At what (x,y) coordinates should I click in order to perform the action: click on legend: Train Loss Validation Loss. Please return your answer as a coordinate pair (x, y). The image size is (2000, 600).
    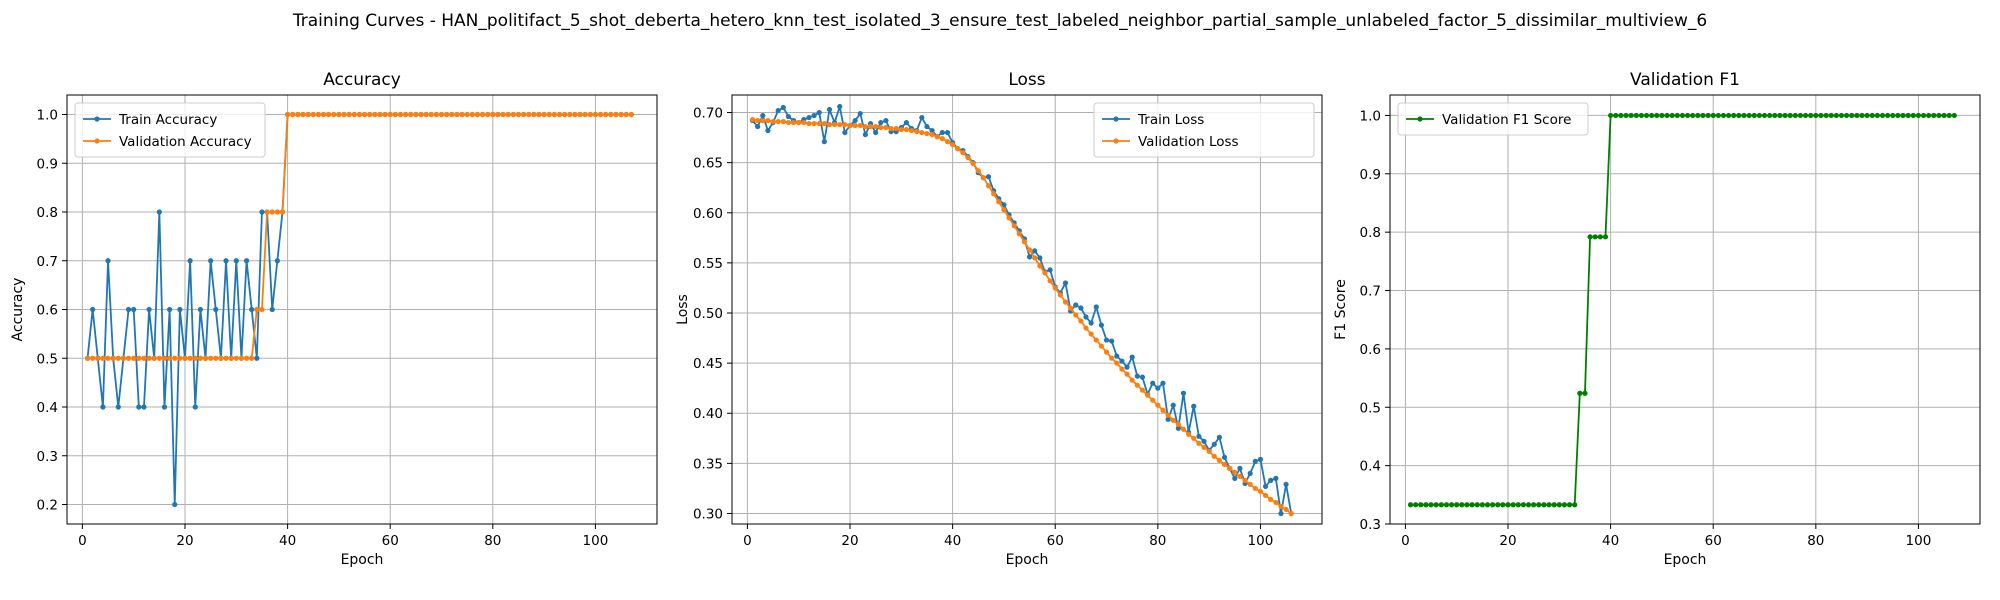
    Looking at the image, I should click on (1204, 130).